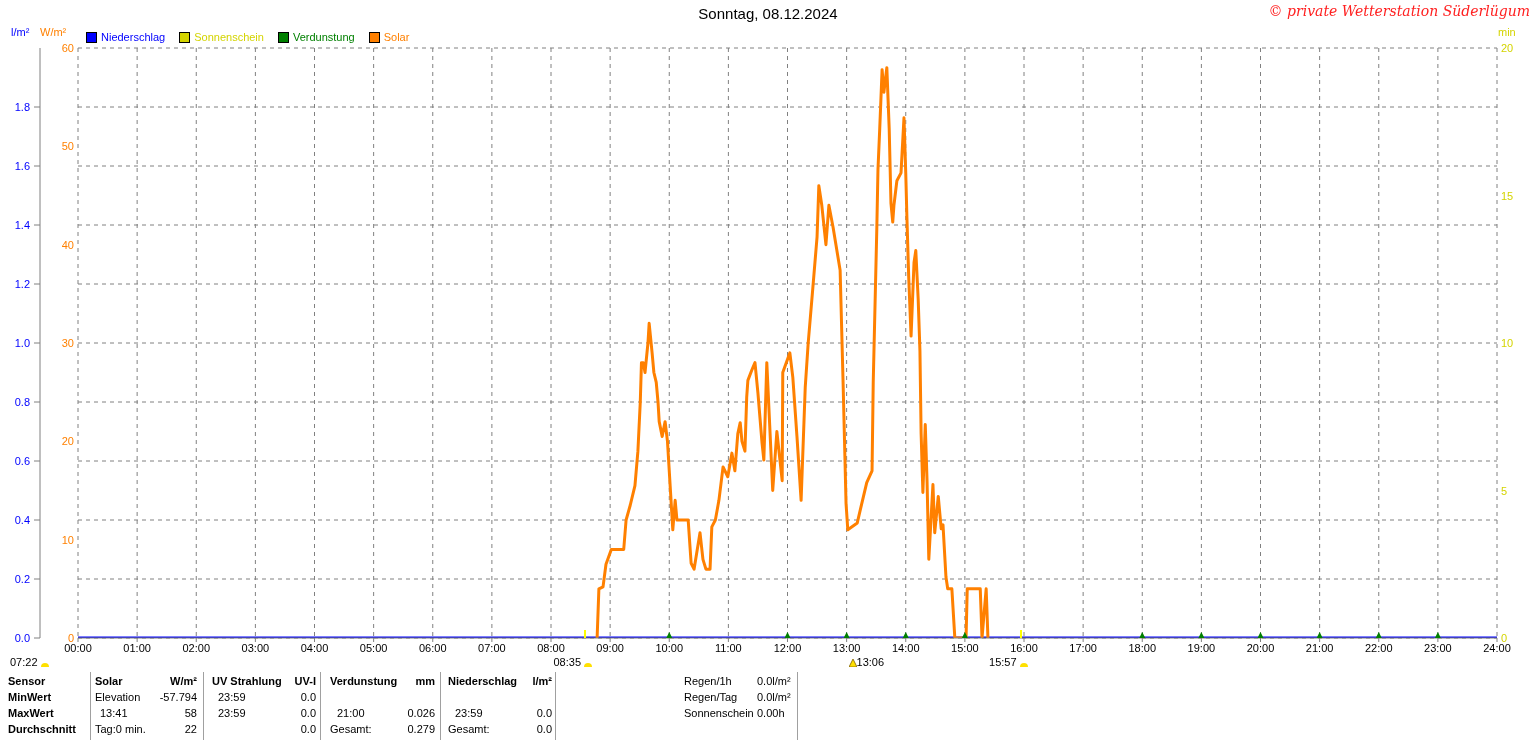  I want to click on x-tick-label: 00:00, so click(78, 647).